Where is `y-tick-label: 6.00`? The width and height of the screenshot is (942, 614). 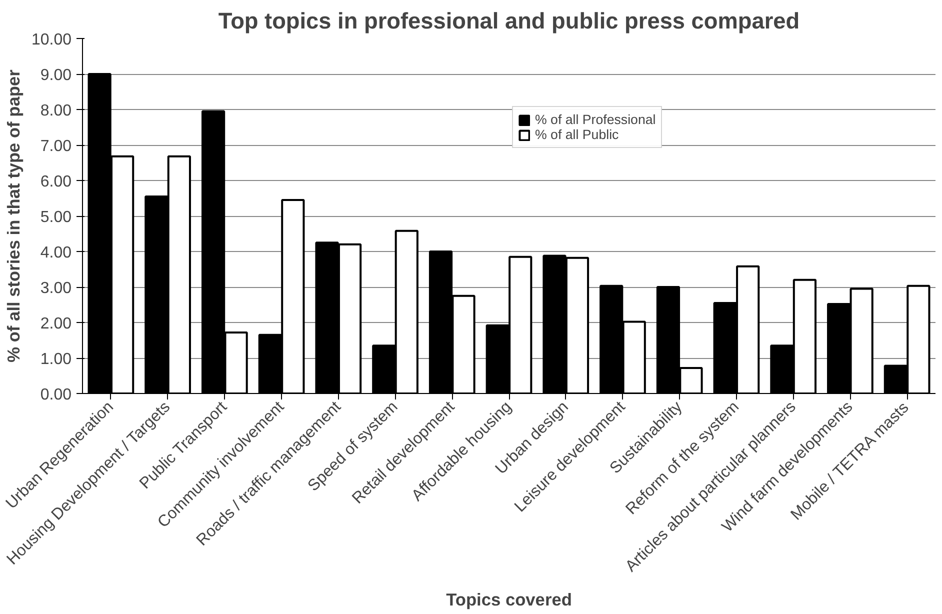 y-tick-label: 6.00 is located at coordinates (56, 182).